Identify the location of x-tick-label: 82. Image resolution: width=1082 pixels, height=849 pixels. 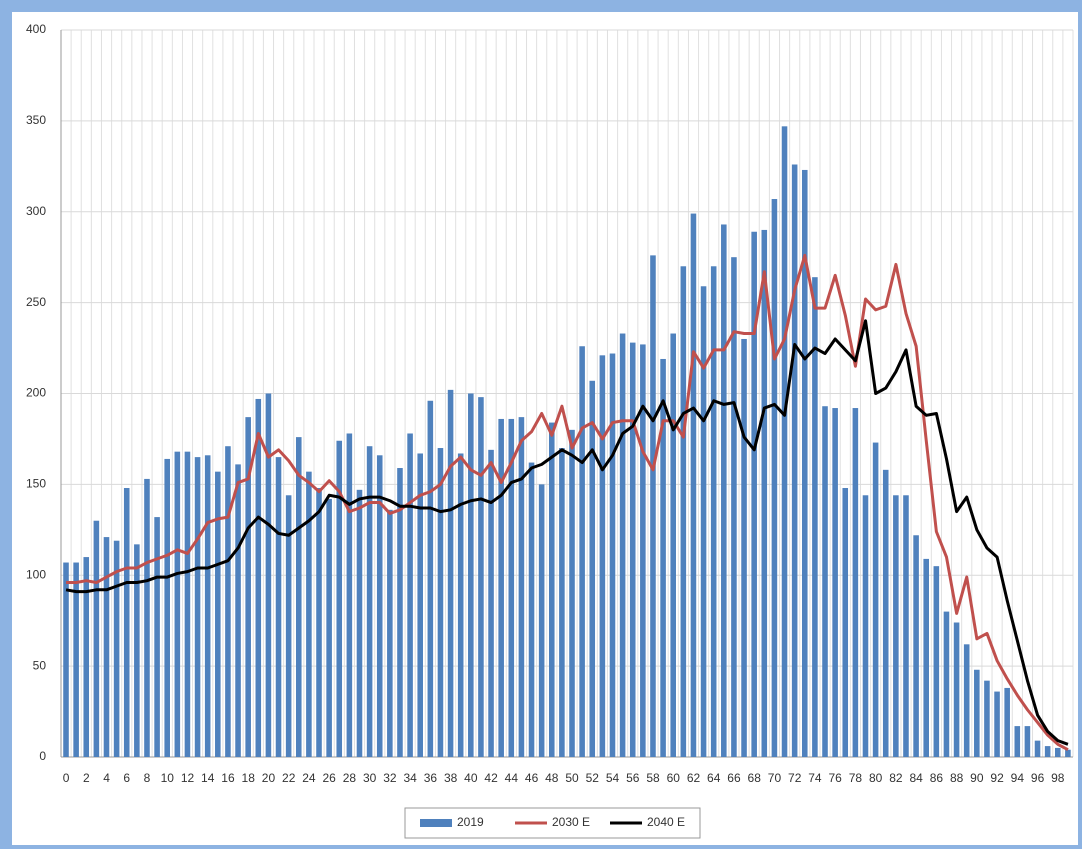
(896, 778).